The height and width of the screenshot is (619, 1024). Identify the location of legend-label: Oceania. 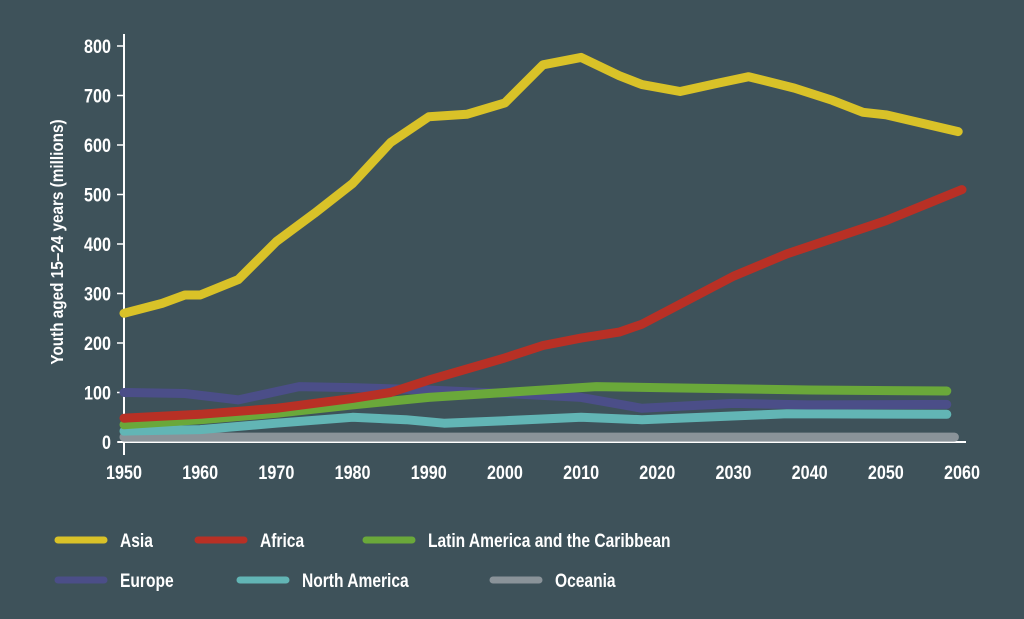
(585, 581).